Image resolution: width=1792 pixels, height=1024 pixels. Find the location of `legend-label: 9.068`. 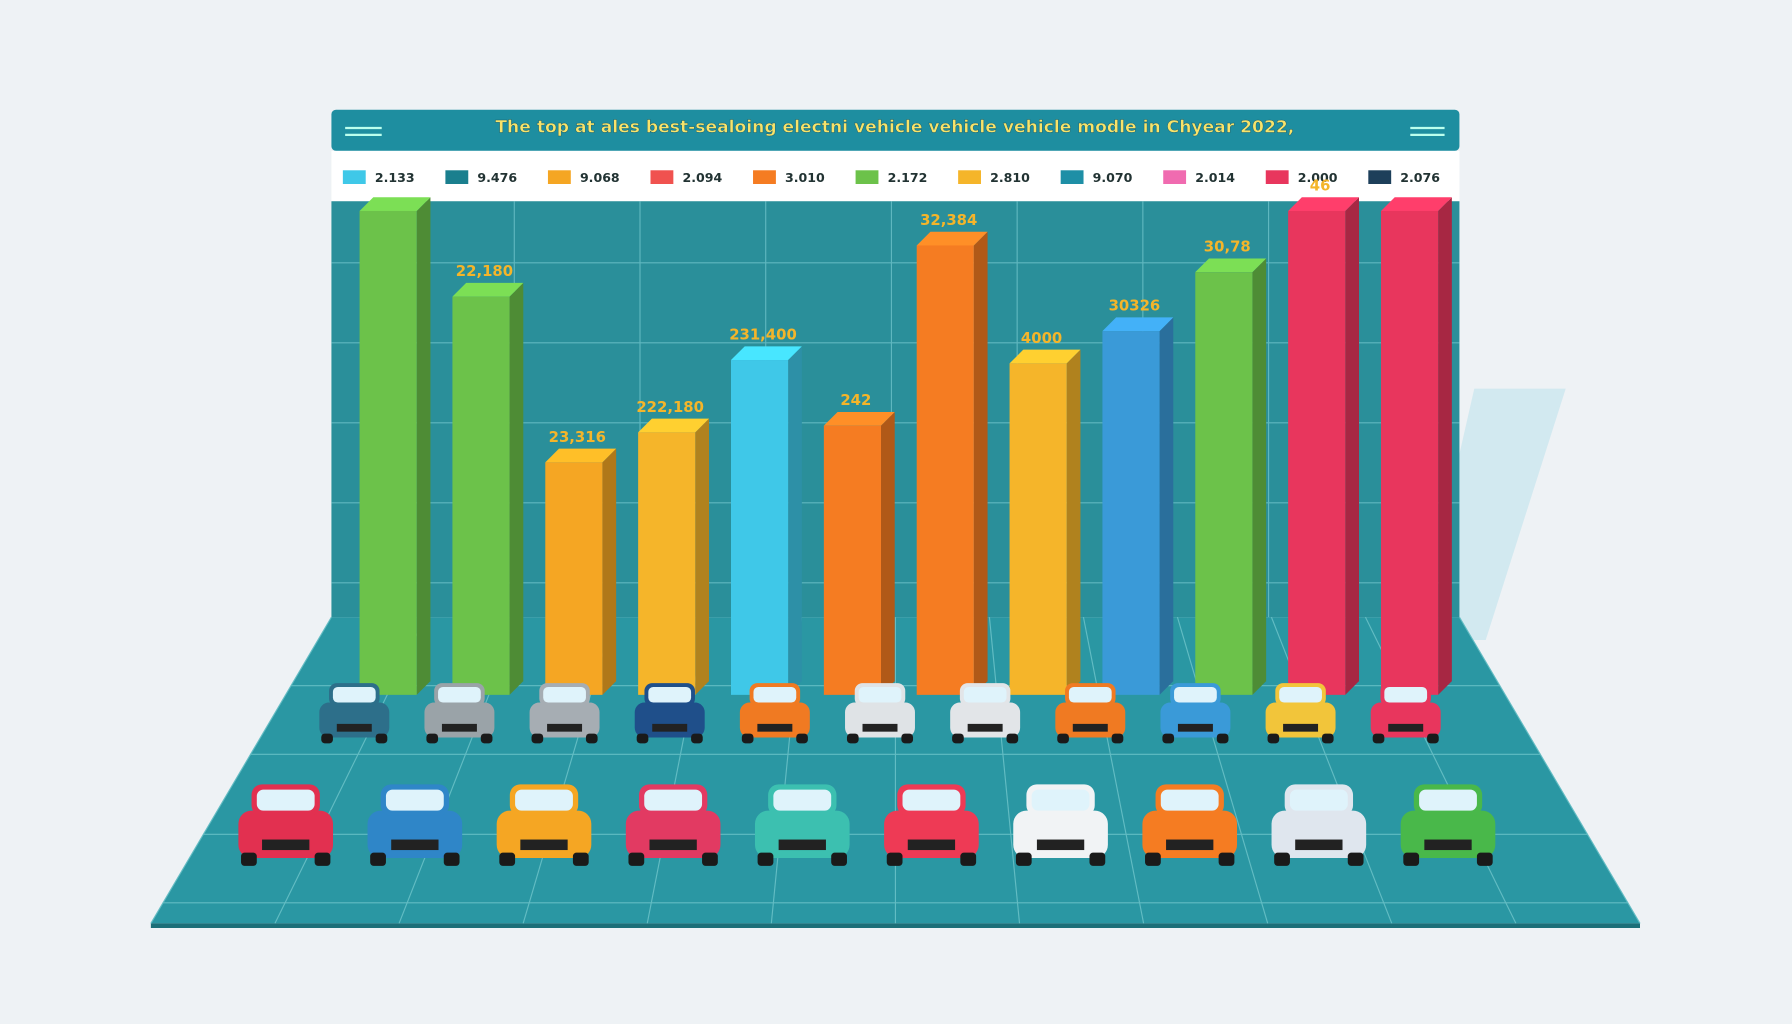

legend-label: 9.068 is located at coordinates (600, 177).